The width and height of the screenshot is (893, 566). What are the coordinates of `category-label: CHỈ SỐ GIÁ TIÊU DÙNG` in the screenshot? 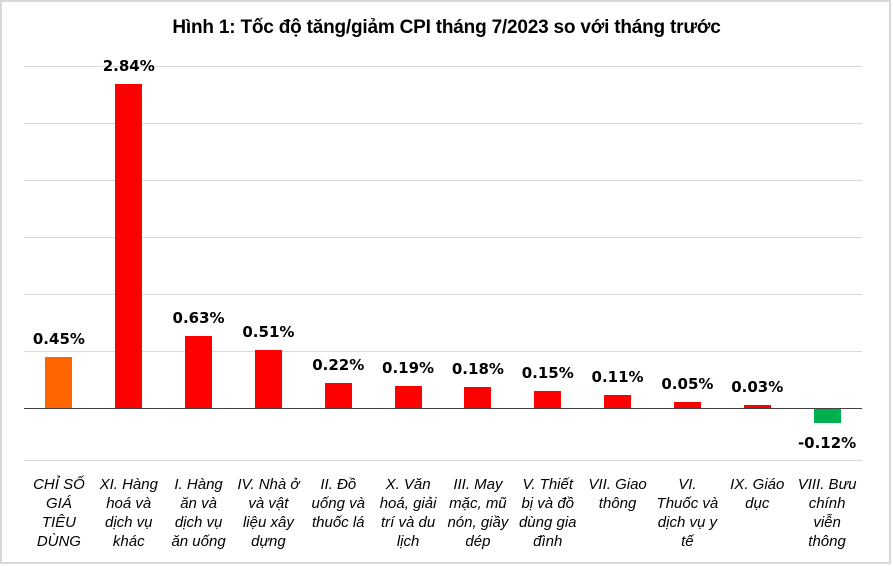 It's located at (59, 513).